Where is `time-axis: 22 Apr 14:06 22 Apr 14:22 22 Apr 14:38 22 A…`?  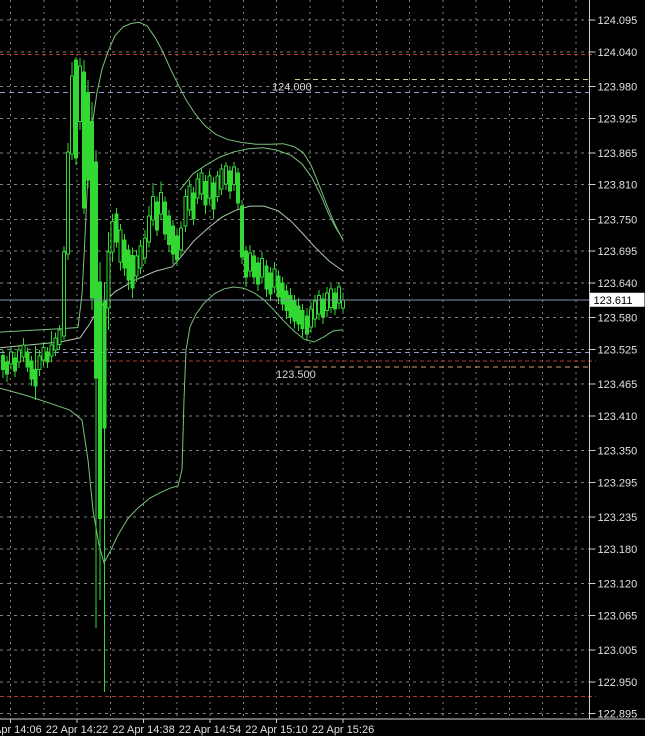
time-axis: 22 Apr 14:06 22 Apr 14:22 22 Apr 14:38 22 A… is located at coordinates (187, 727).